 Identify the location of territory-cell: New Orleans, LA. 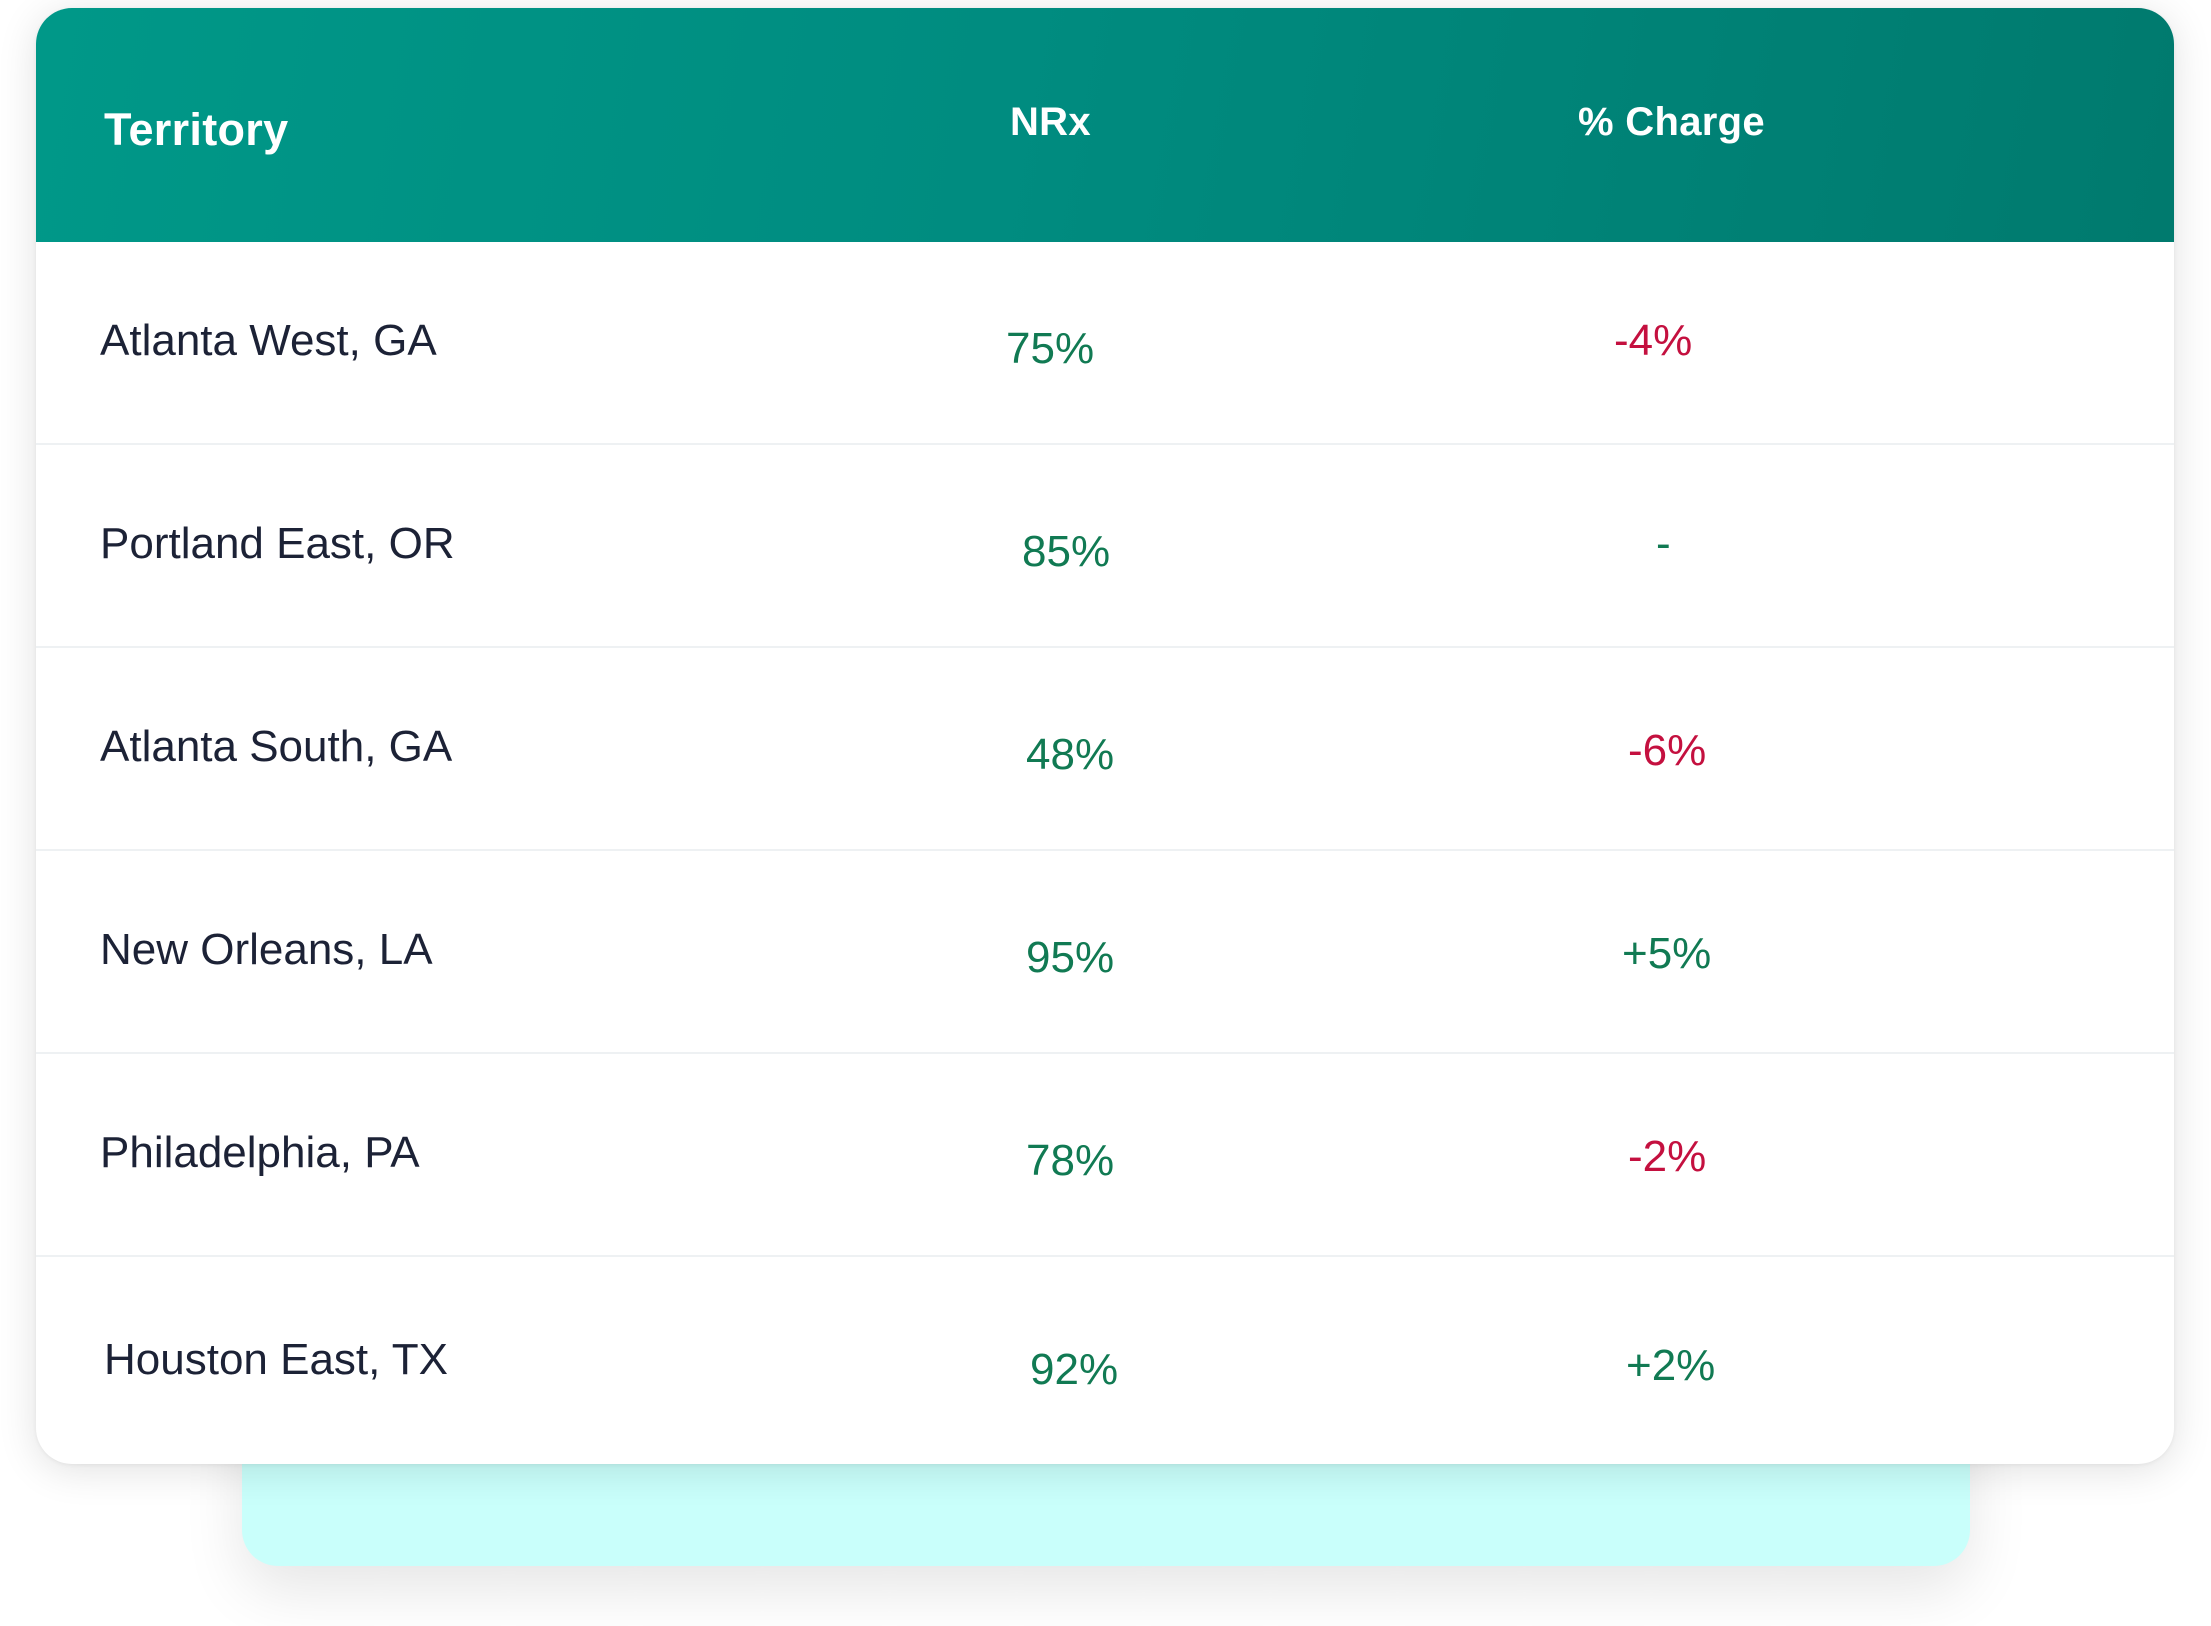
(266, 949).